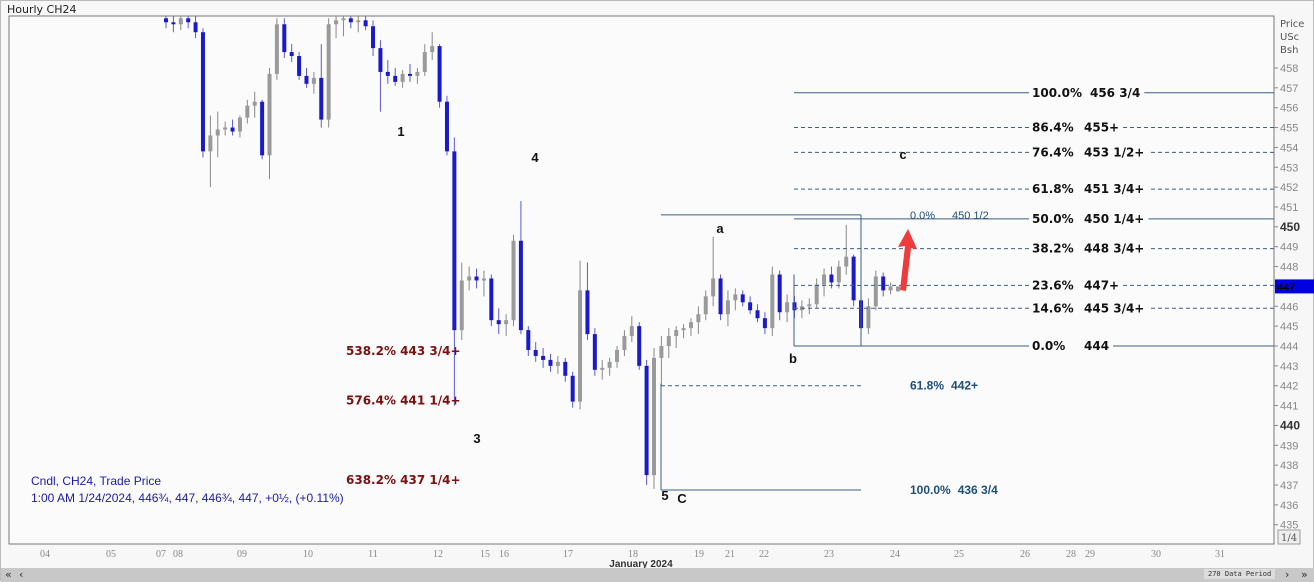  Describe the element at coordinates (8, 574) in the screenshot. I see `scroll-first-button: «` at that location.